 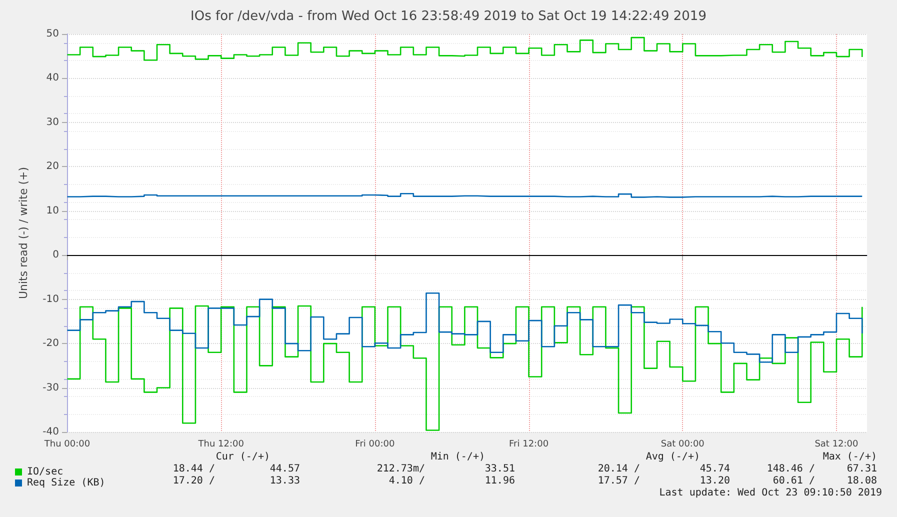 What do you see at coordinates (193, 469) in the screenshot?
I see `text: 18.44 /` at bounding box center [193, 469].